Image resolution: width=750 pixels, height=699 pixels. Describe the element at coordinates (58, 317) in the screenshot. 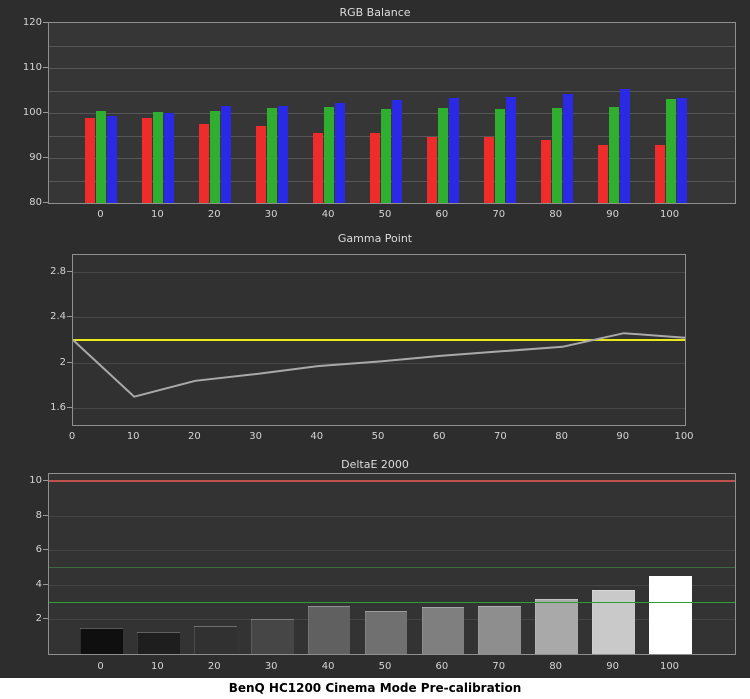

I see `y-axis-label: 2.4` at that location.